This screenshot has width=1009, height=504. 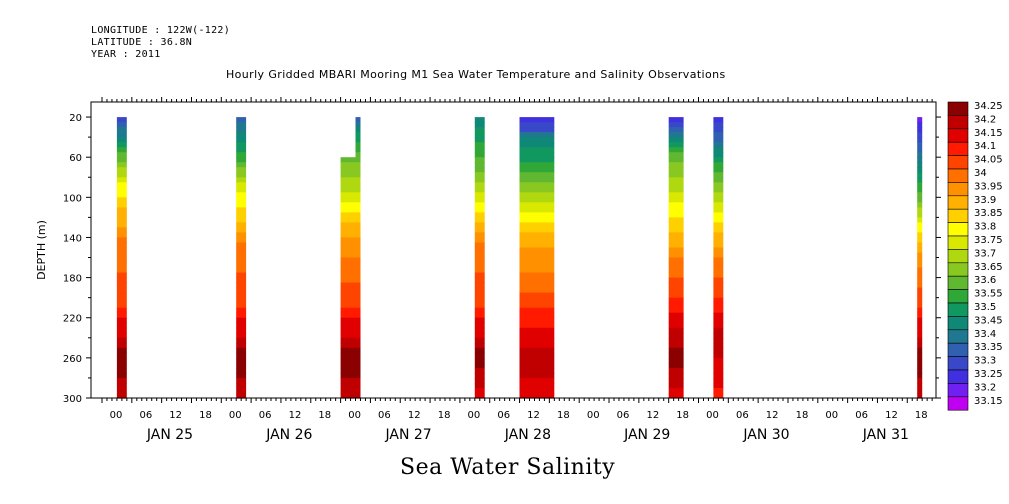 I want to click on x-hour-label: 06, so click(x=742, y=415).